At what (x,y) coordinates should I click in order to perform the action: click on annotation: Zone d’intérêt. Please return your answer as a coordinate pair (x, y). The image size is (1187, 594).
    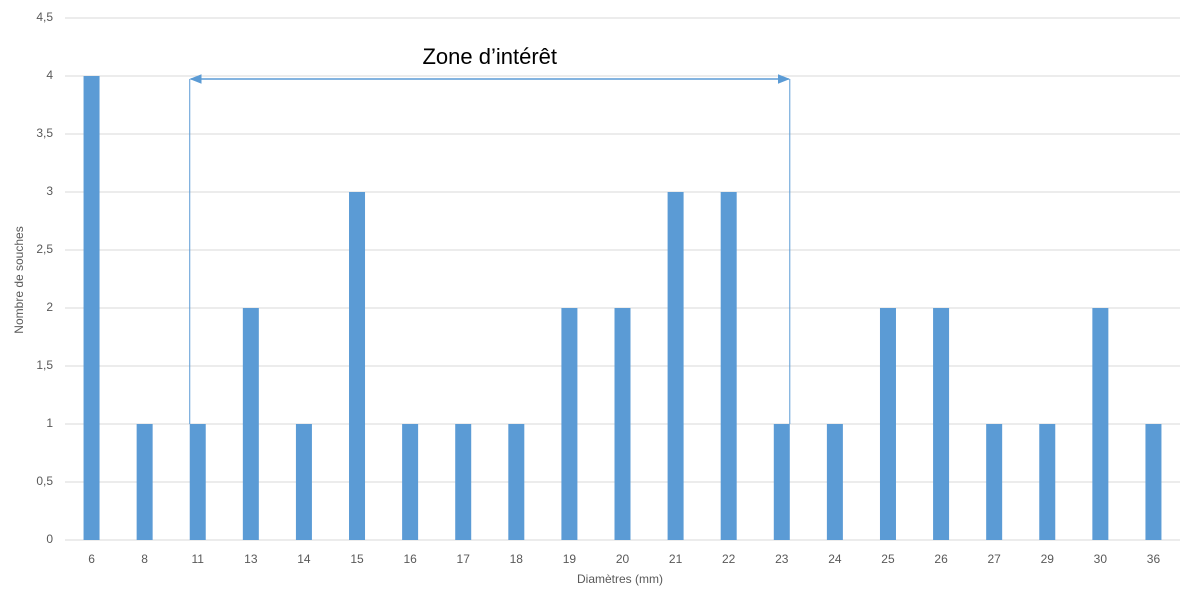
    Looking at the image, I should click on (489, 56).